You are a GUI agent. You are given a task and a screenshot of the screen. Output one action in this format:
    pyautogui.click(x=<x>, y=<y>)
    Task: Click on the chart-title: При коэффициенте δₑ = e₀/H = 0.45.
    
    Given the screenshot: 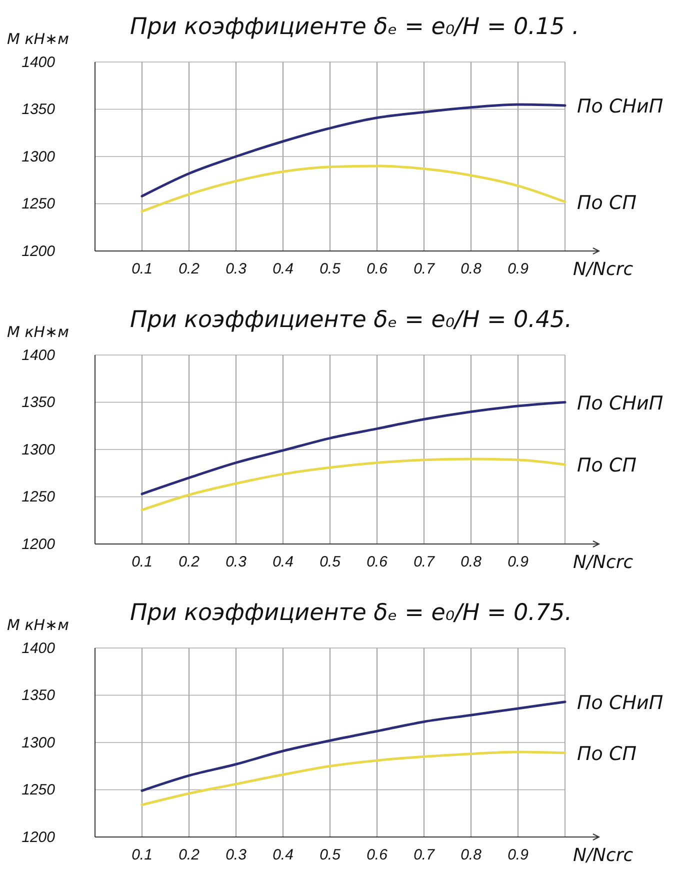 What is the action you would take?
    pyautogui.click(x=351, y=320)
    